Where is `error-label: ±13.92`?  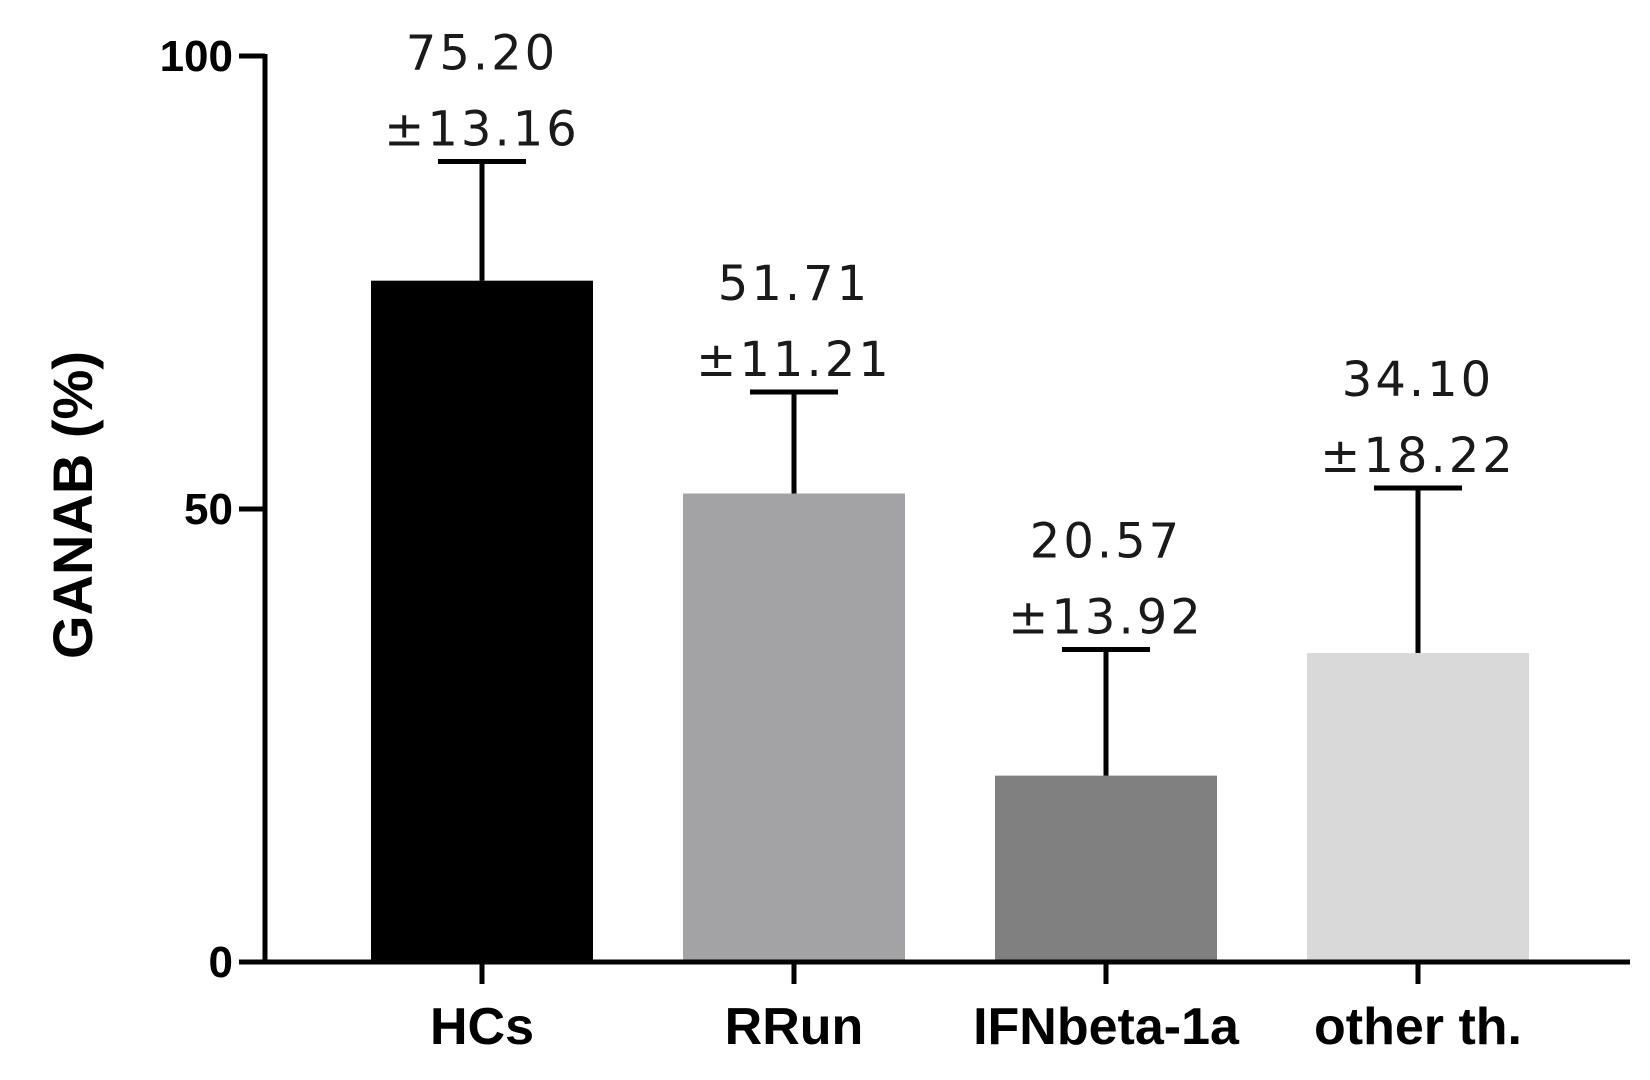 error-label: ±13.92 is located at coordinates (1106, 618).